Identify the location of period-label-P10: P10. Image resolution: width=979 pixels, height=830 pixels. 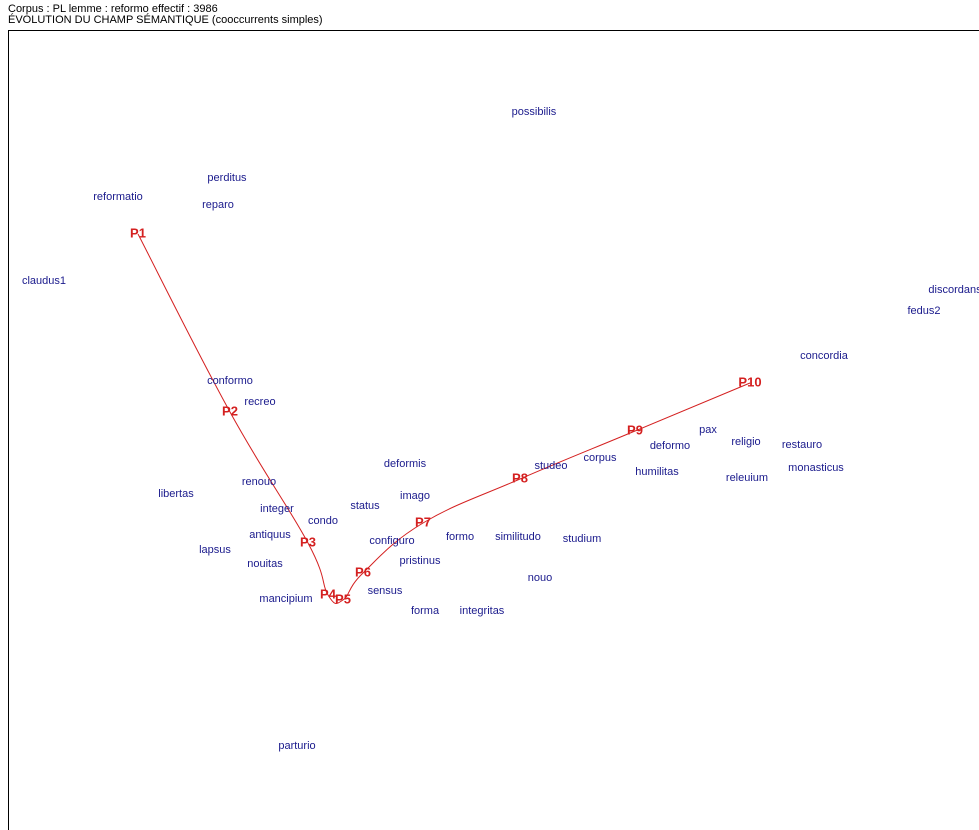
(749, 381).